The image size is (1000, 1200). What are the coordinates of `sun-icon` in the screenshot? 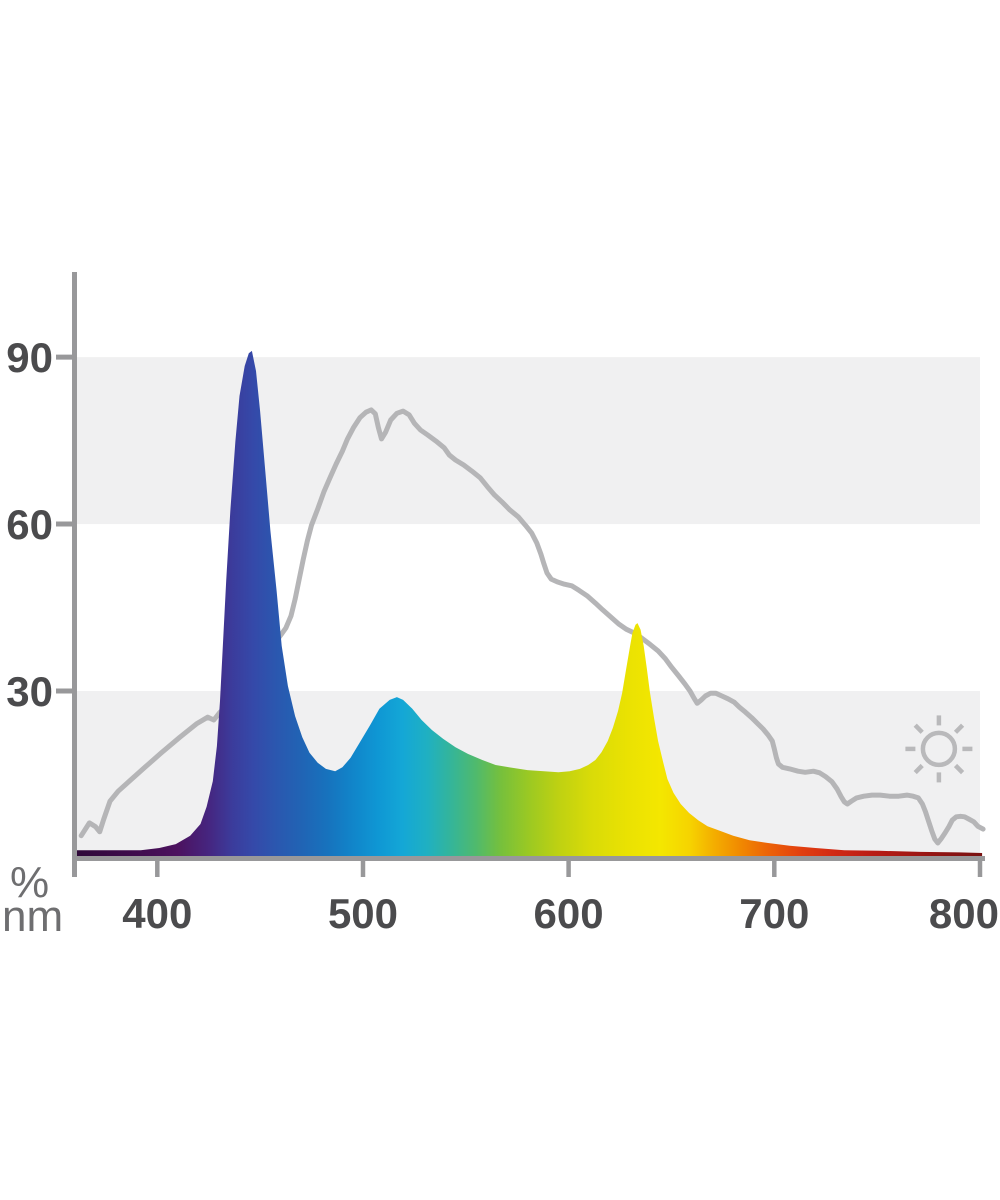 It's located at (939, 749).